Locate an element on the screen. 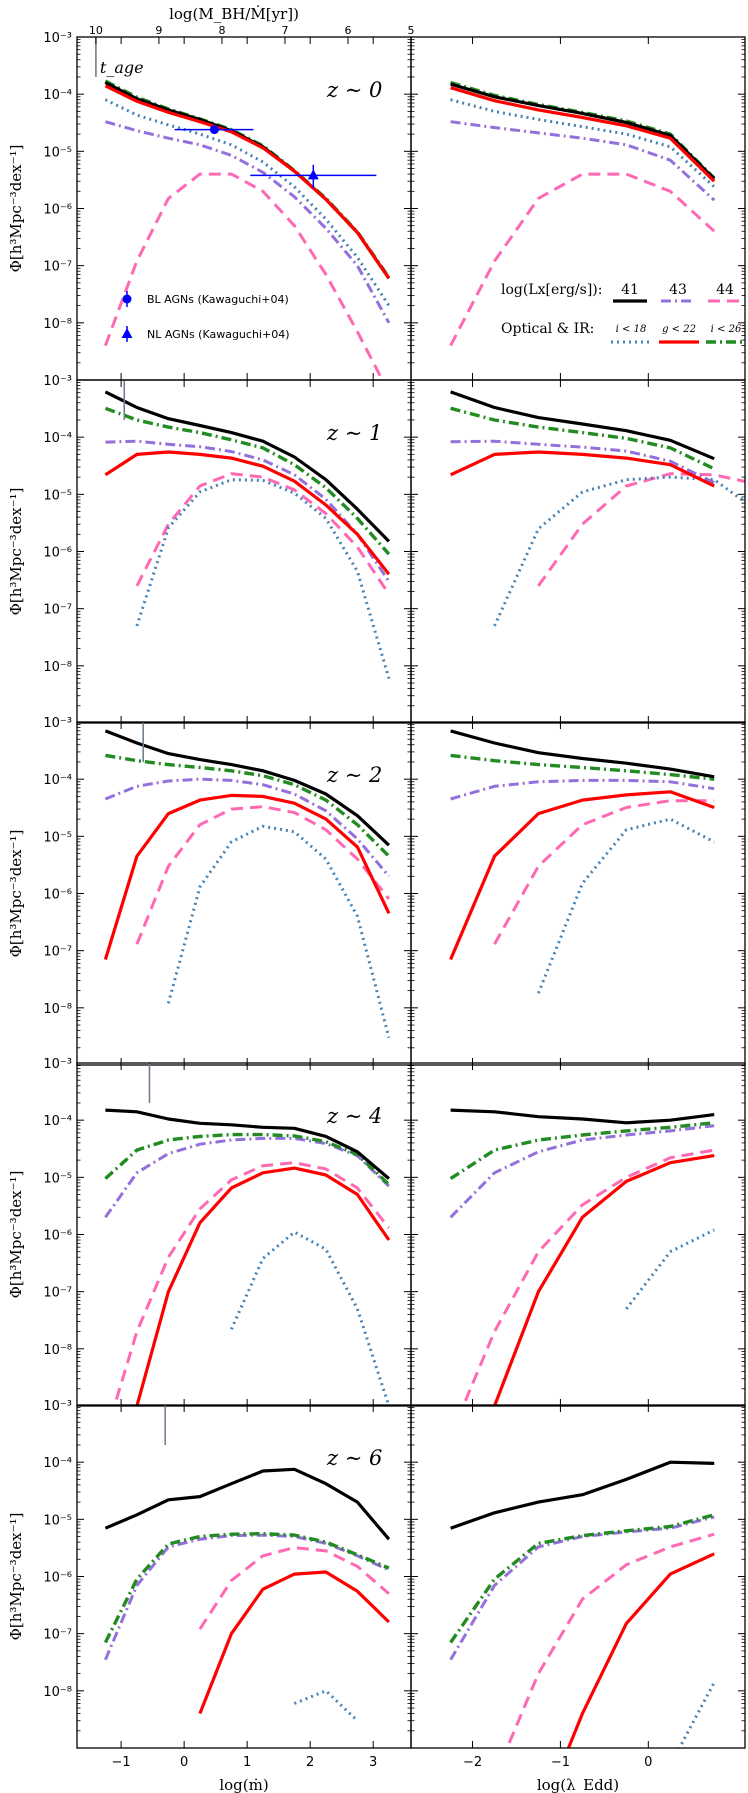  top-tick-label: 9 is located at coordinates (158, 30).